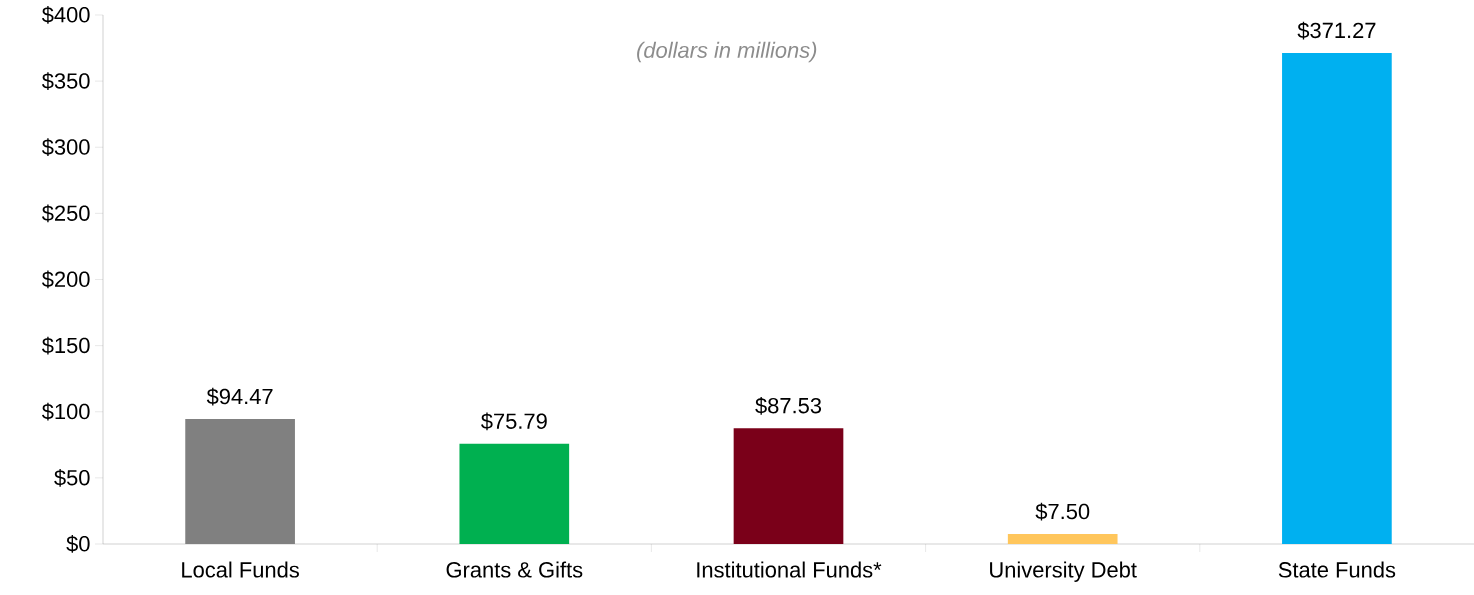 Image resolution: width=1474 pixels, height=595 pixels. What do you see at coordinates (727, 52) in the screenshot?
I see `annotation: (dollars in millions)` at bounding box center [727, 52].